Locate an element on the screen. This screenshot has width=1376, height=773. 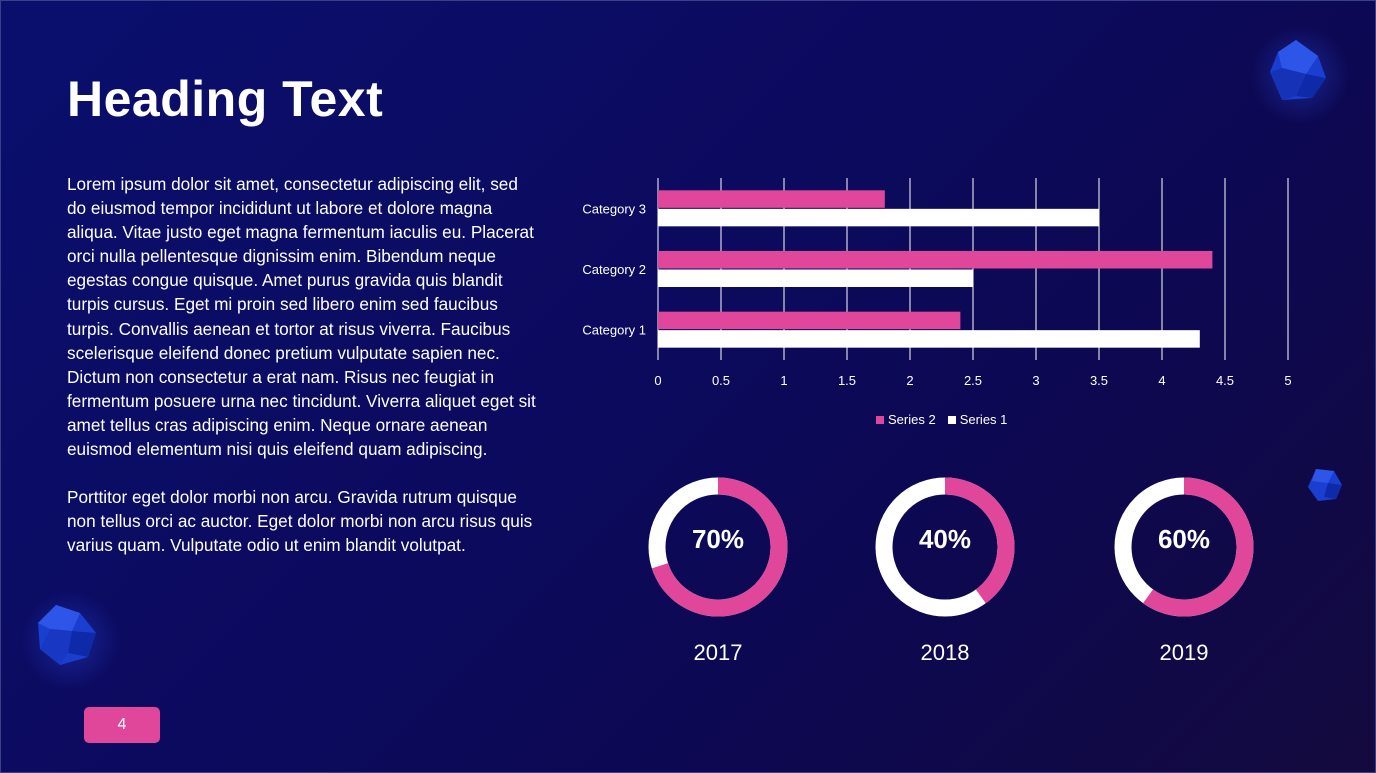
page-number: 4 is located at coordinates (122, 724).